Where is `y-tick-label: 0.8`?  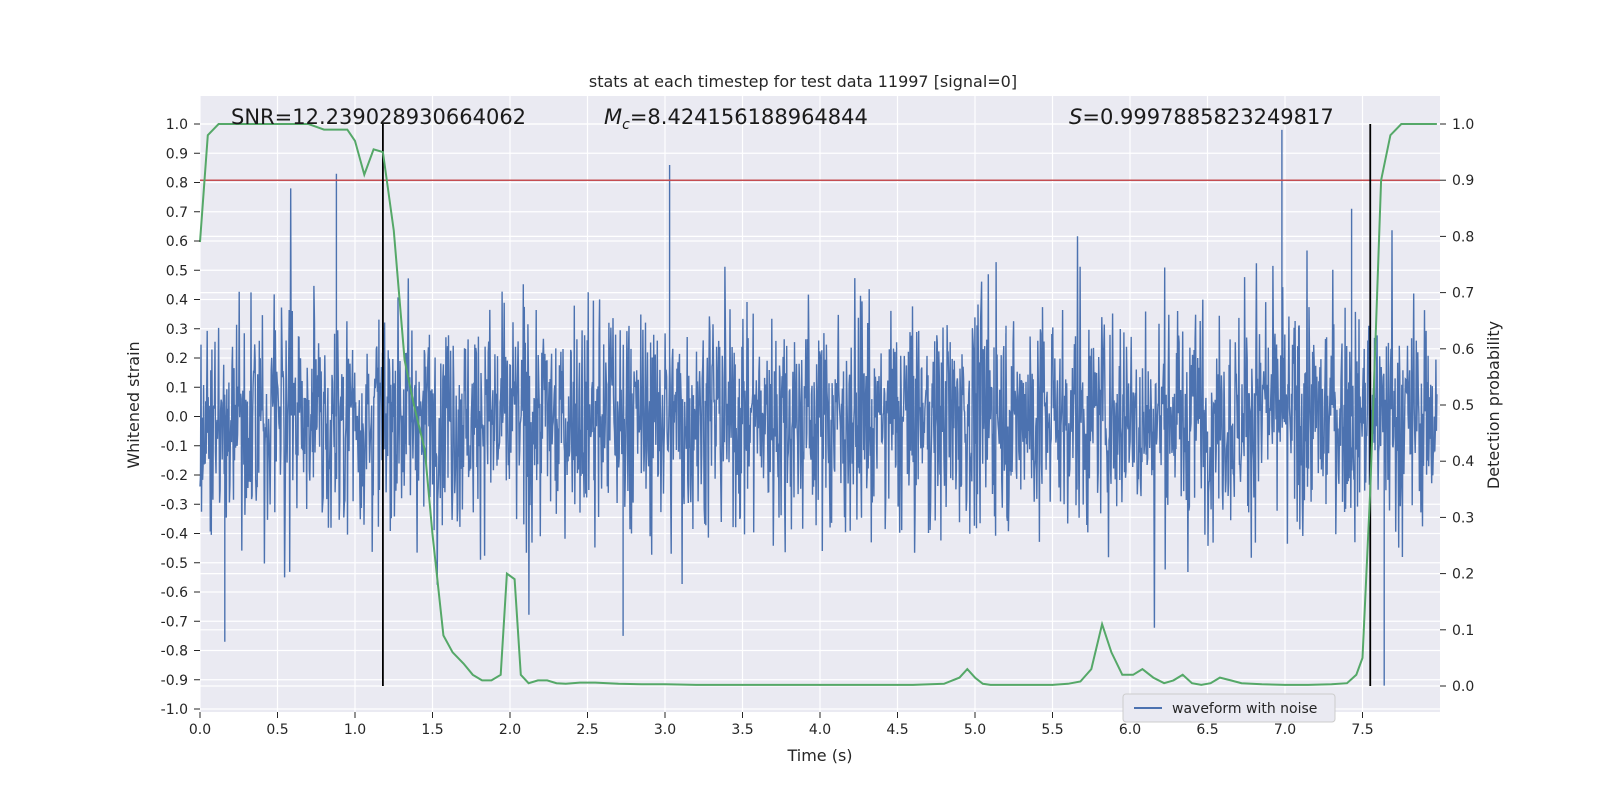
y-tick-label: 0.8 is located at coordinates (177, 184).